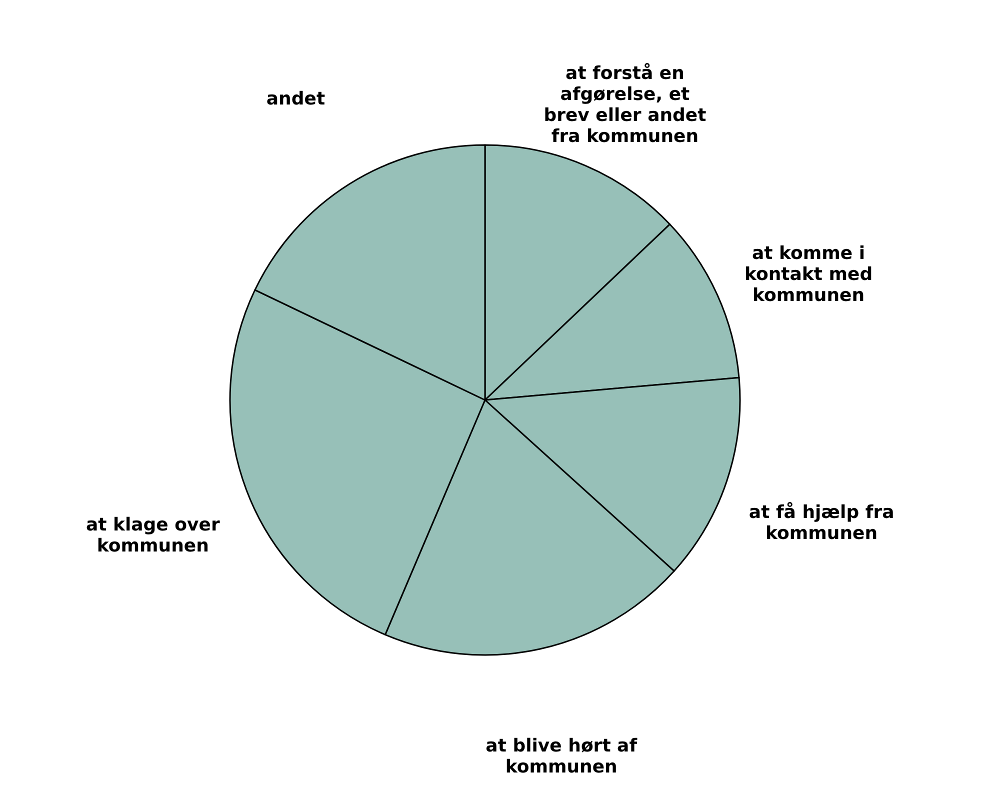 This screenshot has width=988, height=799. I want to click on slice-label: at få hjælp fra kommunen, so click(821, 523).